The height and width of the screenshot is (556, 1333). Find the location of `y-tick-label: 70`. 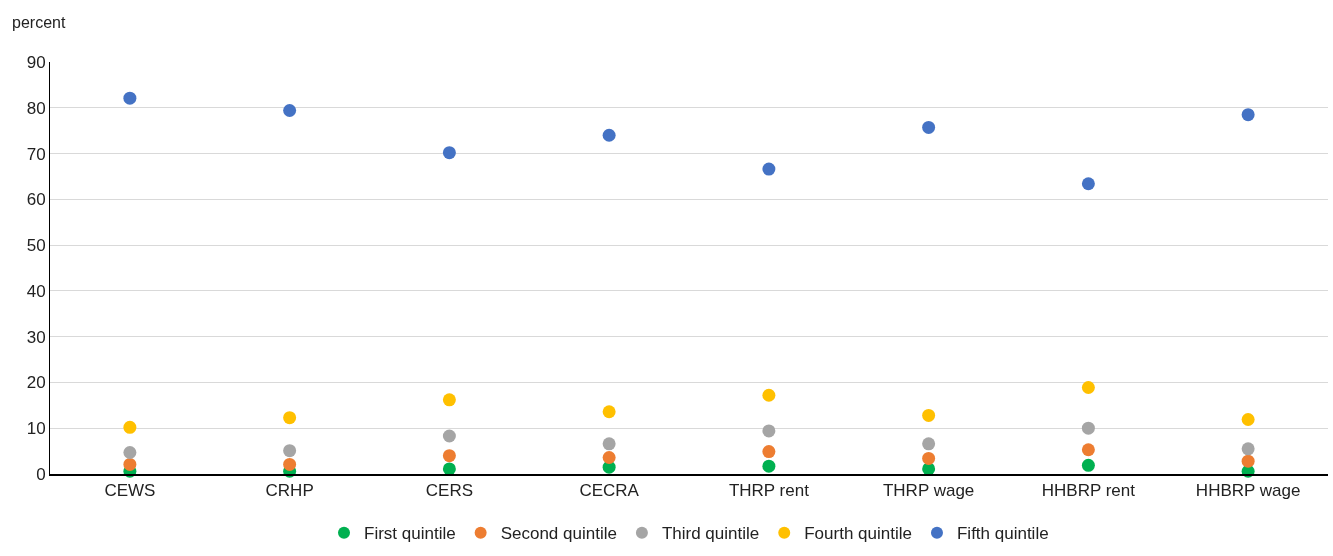

y-tick-label: 70 is located at coordinates (36, 154).